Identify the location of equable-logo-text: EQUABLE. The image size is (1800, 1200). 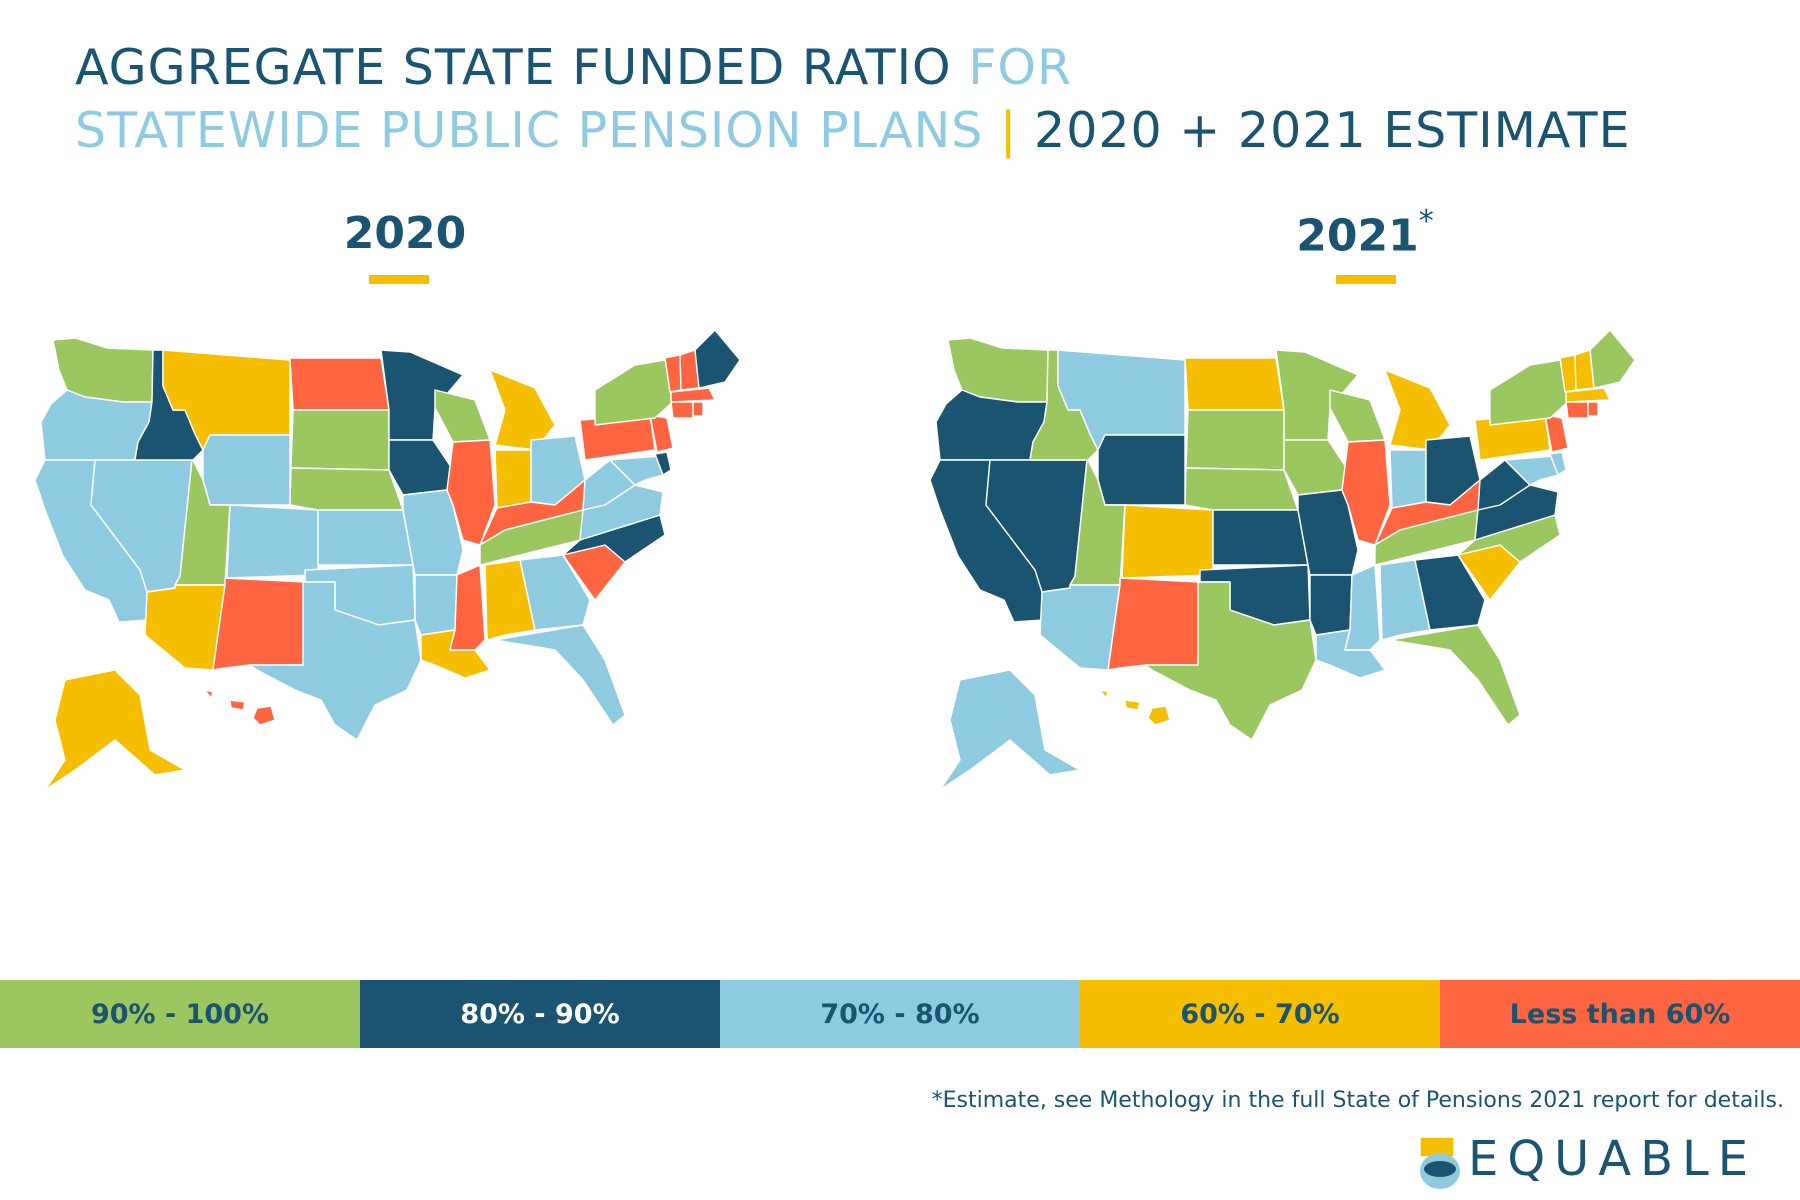
(1613, 1159).